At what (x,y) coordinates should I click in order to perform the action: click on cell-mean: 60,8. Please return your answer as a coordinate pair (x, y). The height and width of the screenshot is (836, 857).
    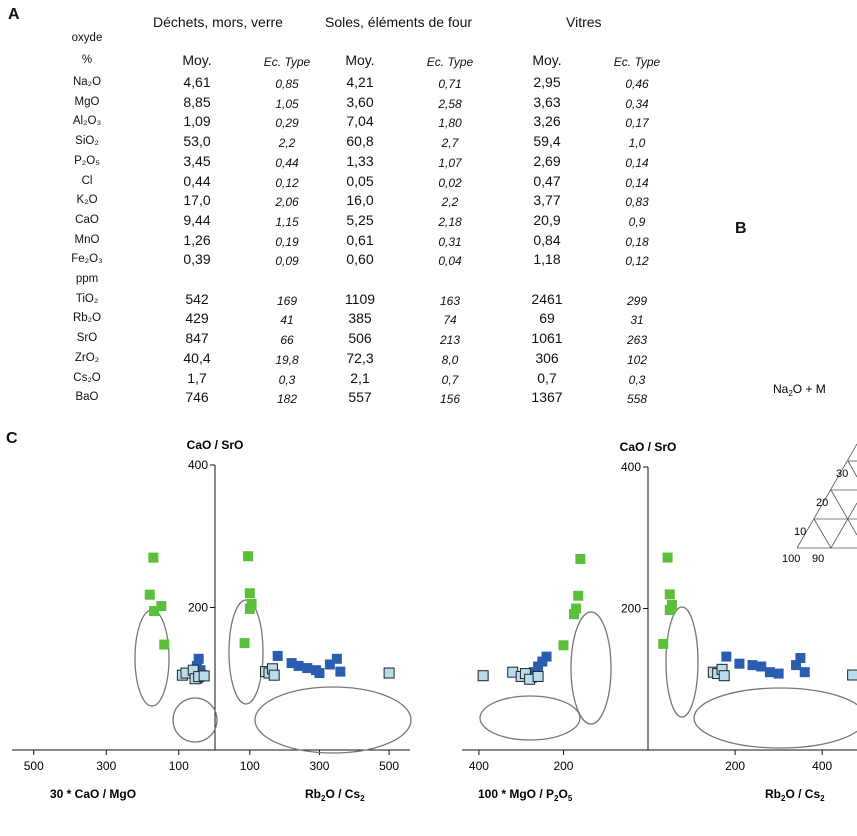
    Looking at the image, I should click on (360, 141).